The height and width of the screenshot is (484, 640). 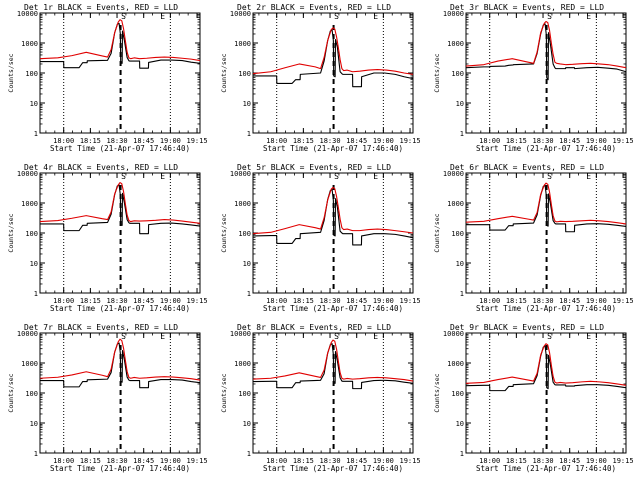 I want to click on panel-title: Det 3r BLACK = Events, RED = LLD, so click(x=527, y=7).